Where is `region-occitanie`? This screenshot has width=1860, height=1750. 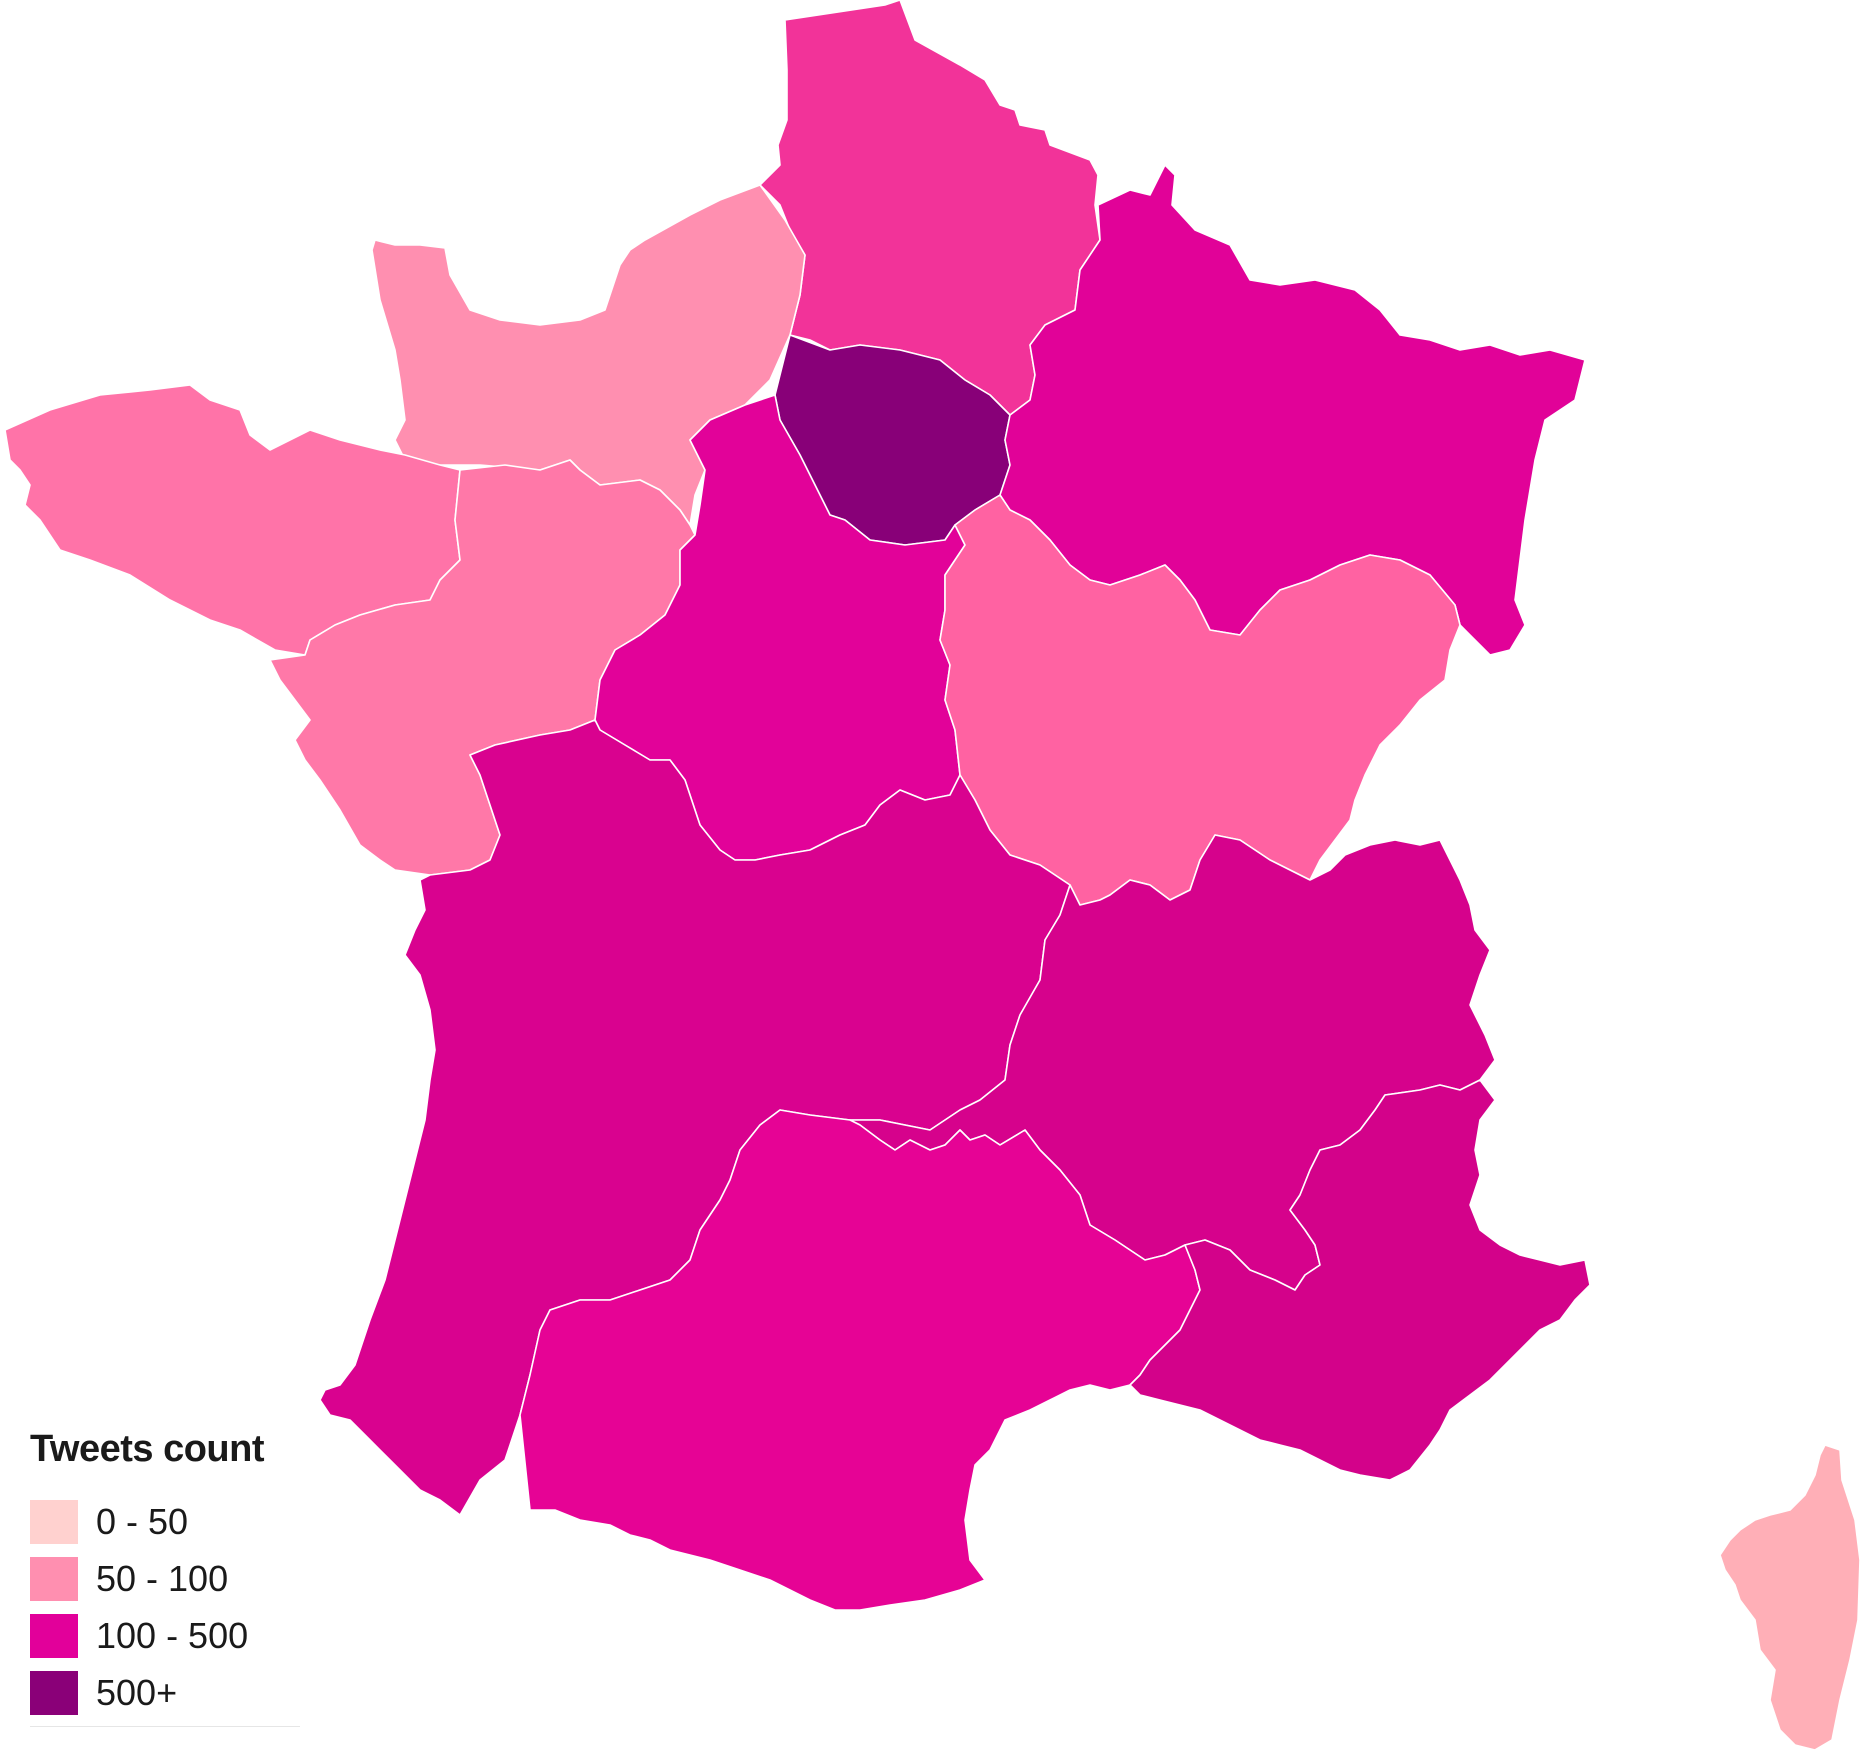 region-occitanie is located at coordinates (860, 1360).